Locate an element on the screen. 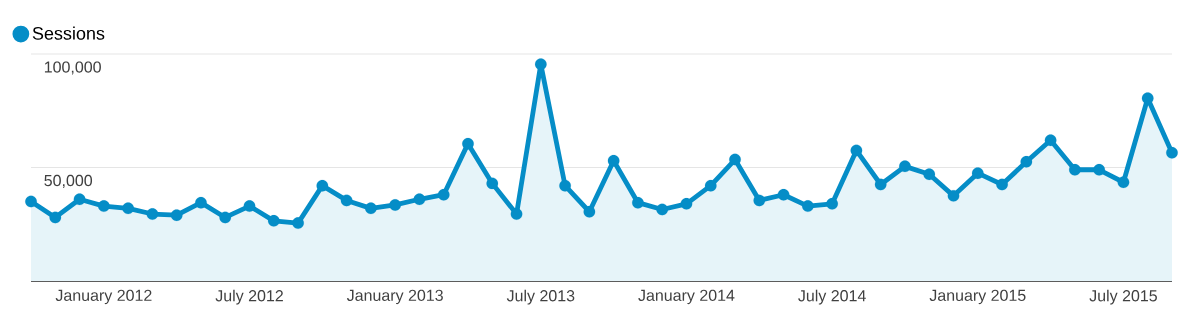 This screenshot has width=1200, height=321. legend-label: Sessions is located at coordinates (68, 33).